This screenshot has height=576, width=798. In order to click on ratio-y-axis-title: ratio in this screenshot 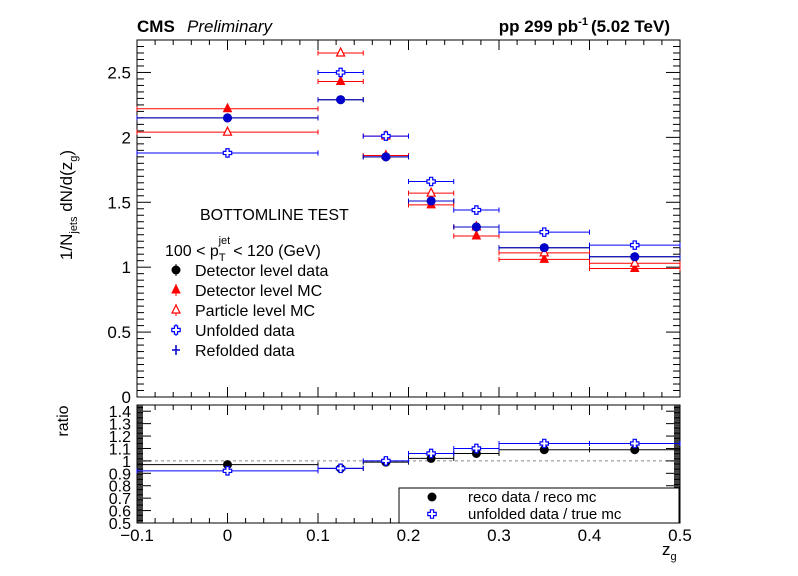, I will do `click(63, 420)`.